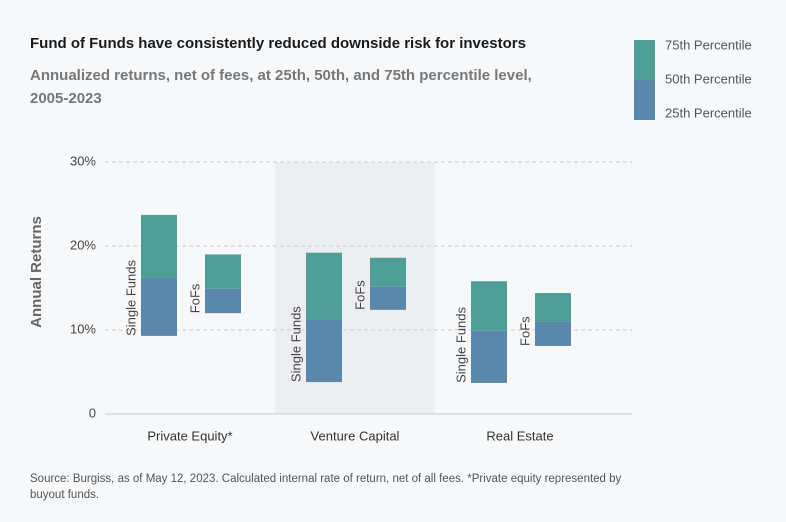 This screenshot has height=522, width=786. Describe the element at coordinates (64, 495) in the screenshot. I see `source-note: buyout funds.` at that location.